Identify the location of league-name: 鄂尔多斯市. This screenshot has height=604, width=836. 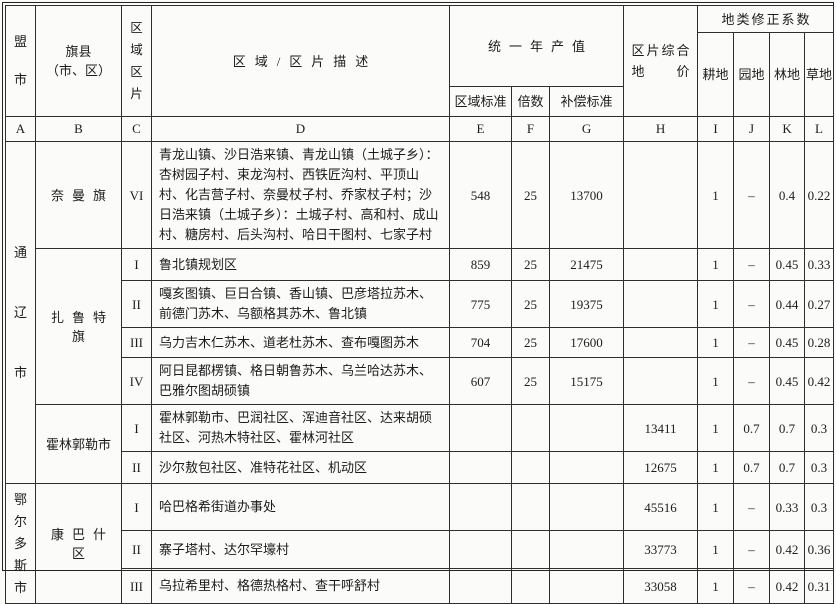
(20, 543).